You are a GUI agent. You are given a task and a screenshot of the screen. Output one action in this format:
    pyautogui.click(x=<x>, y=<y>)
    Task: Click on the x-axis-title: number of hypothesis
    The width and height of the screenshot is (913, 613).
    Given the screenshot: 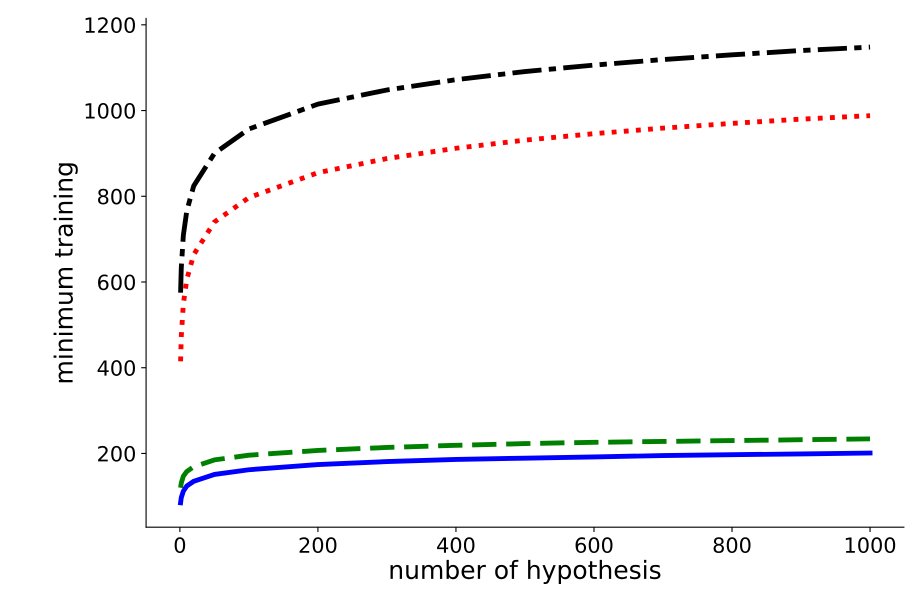 What is the action you would take?
    pyautogui.click(x=525, y=572)
    